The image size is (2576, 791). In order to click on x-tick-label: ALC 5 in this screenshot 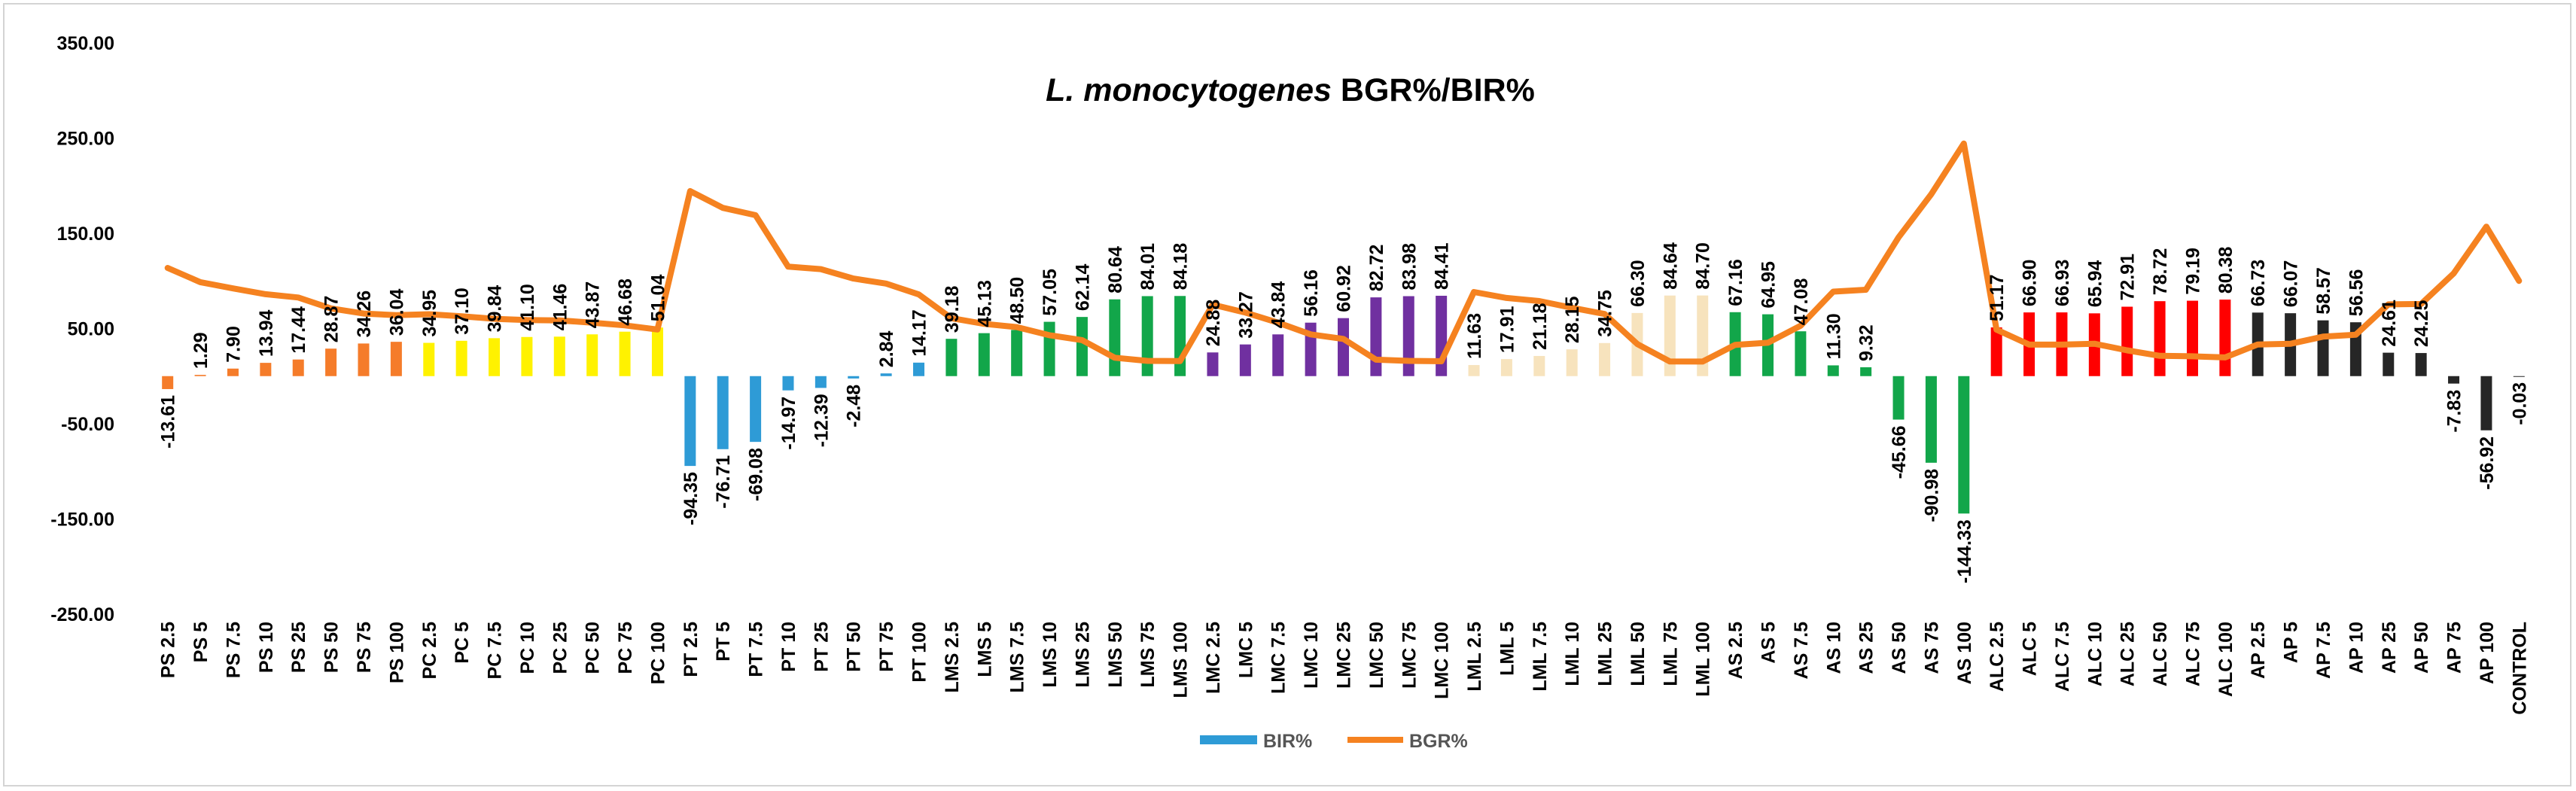, I will do `click(2031, 649)`.